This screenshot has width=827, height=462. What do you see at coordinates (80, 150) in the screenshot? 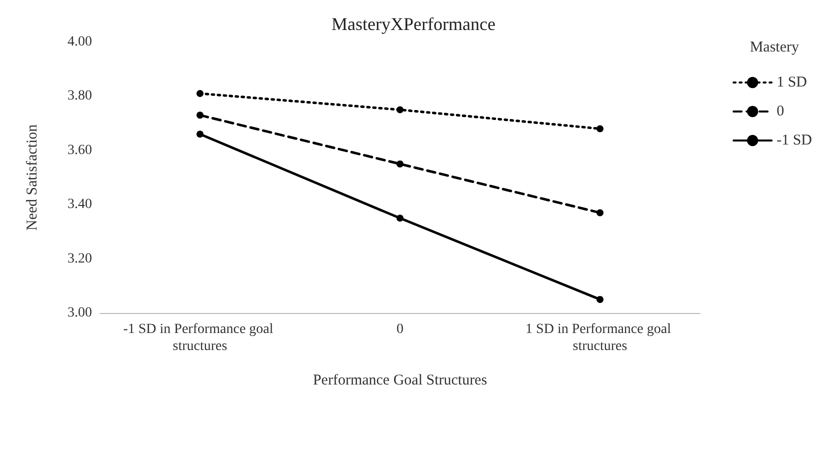
I see `y-tick-label: 3.60` at bounding box center [80, 150].